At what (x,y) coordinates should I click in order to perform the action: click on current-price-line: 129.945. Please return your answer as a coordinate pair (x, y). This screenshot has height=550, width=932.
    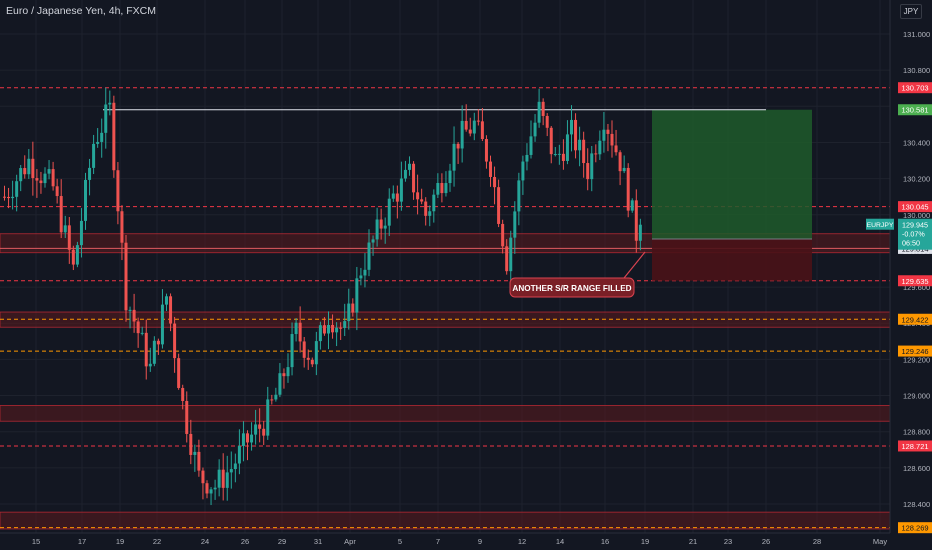
    Looking at the image, I should click on (915, 225).